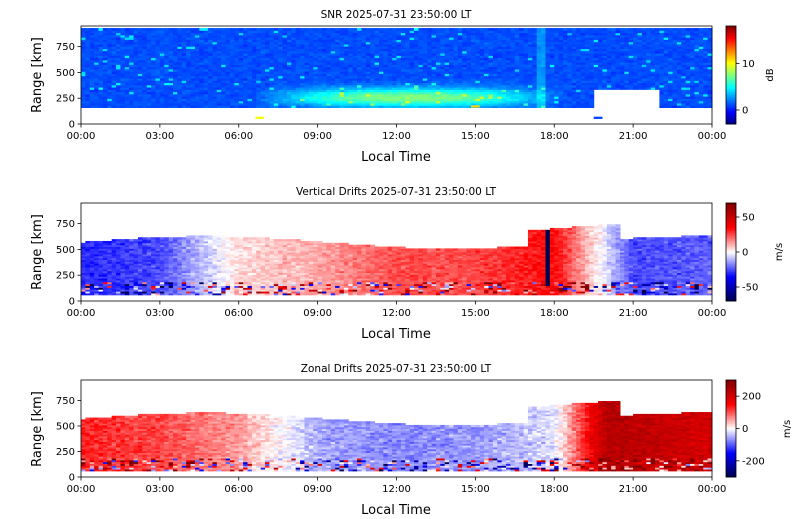 This screenshot has height=519, width=800. What do you see at coordinates (65, 47) in the screenshot?
I see `y-tick-label: 750` at bounding box center [65, 47].